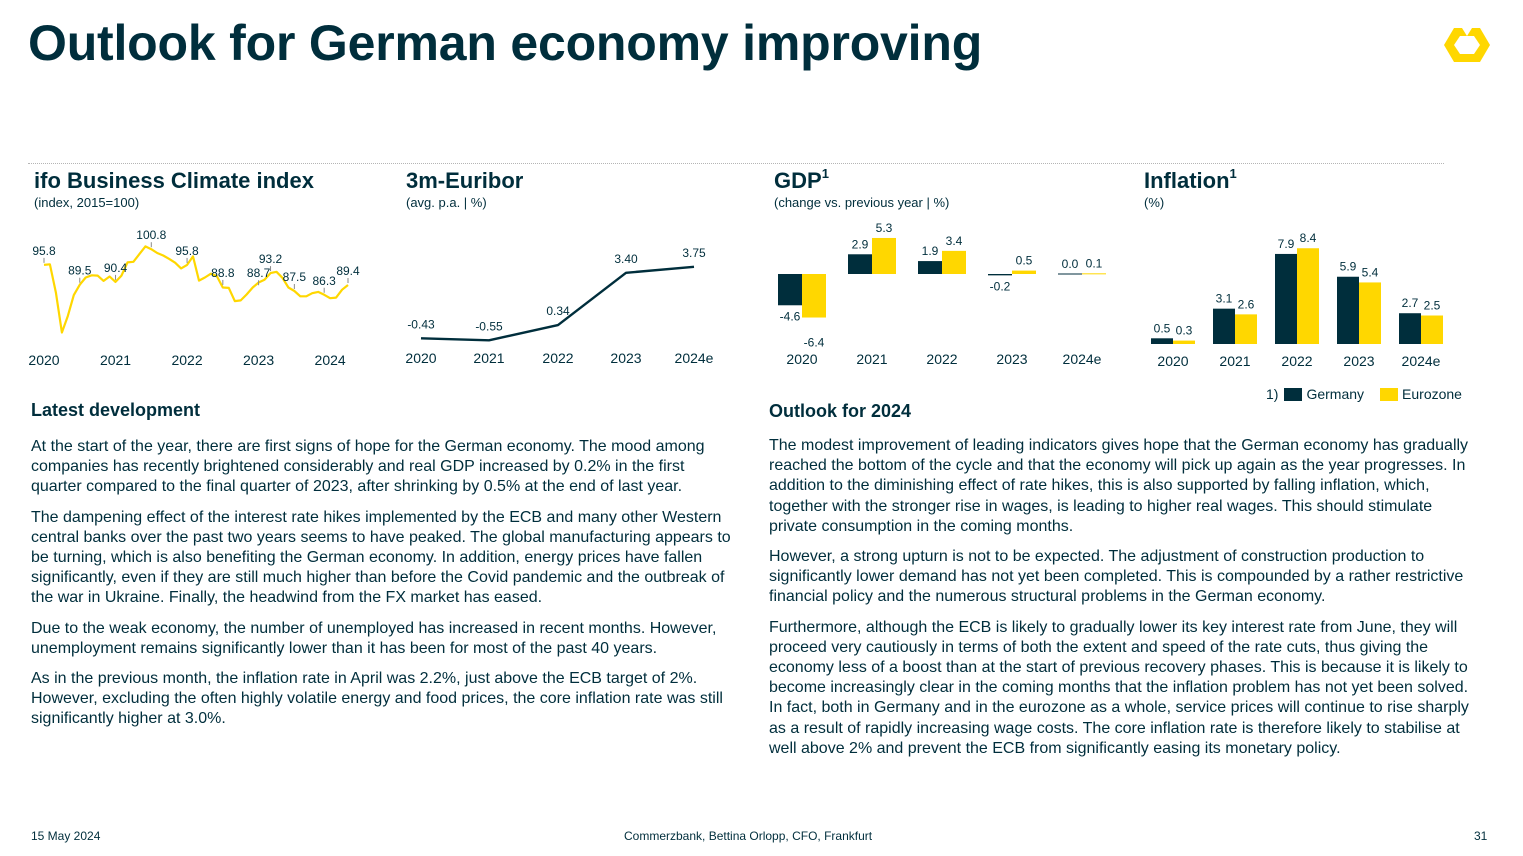 The height and width of the screenshot is (856, 1523). I want to click on euribor-data-label: 3.40, so click(626, 259).